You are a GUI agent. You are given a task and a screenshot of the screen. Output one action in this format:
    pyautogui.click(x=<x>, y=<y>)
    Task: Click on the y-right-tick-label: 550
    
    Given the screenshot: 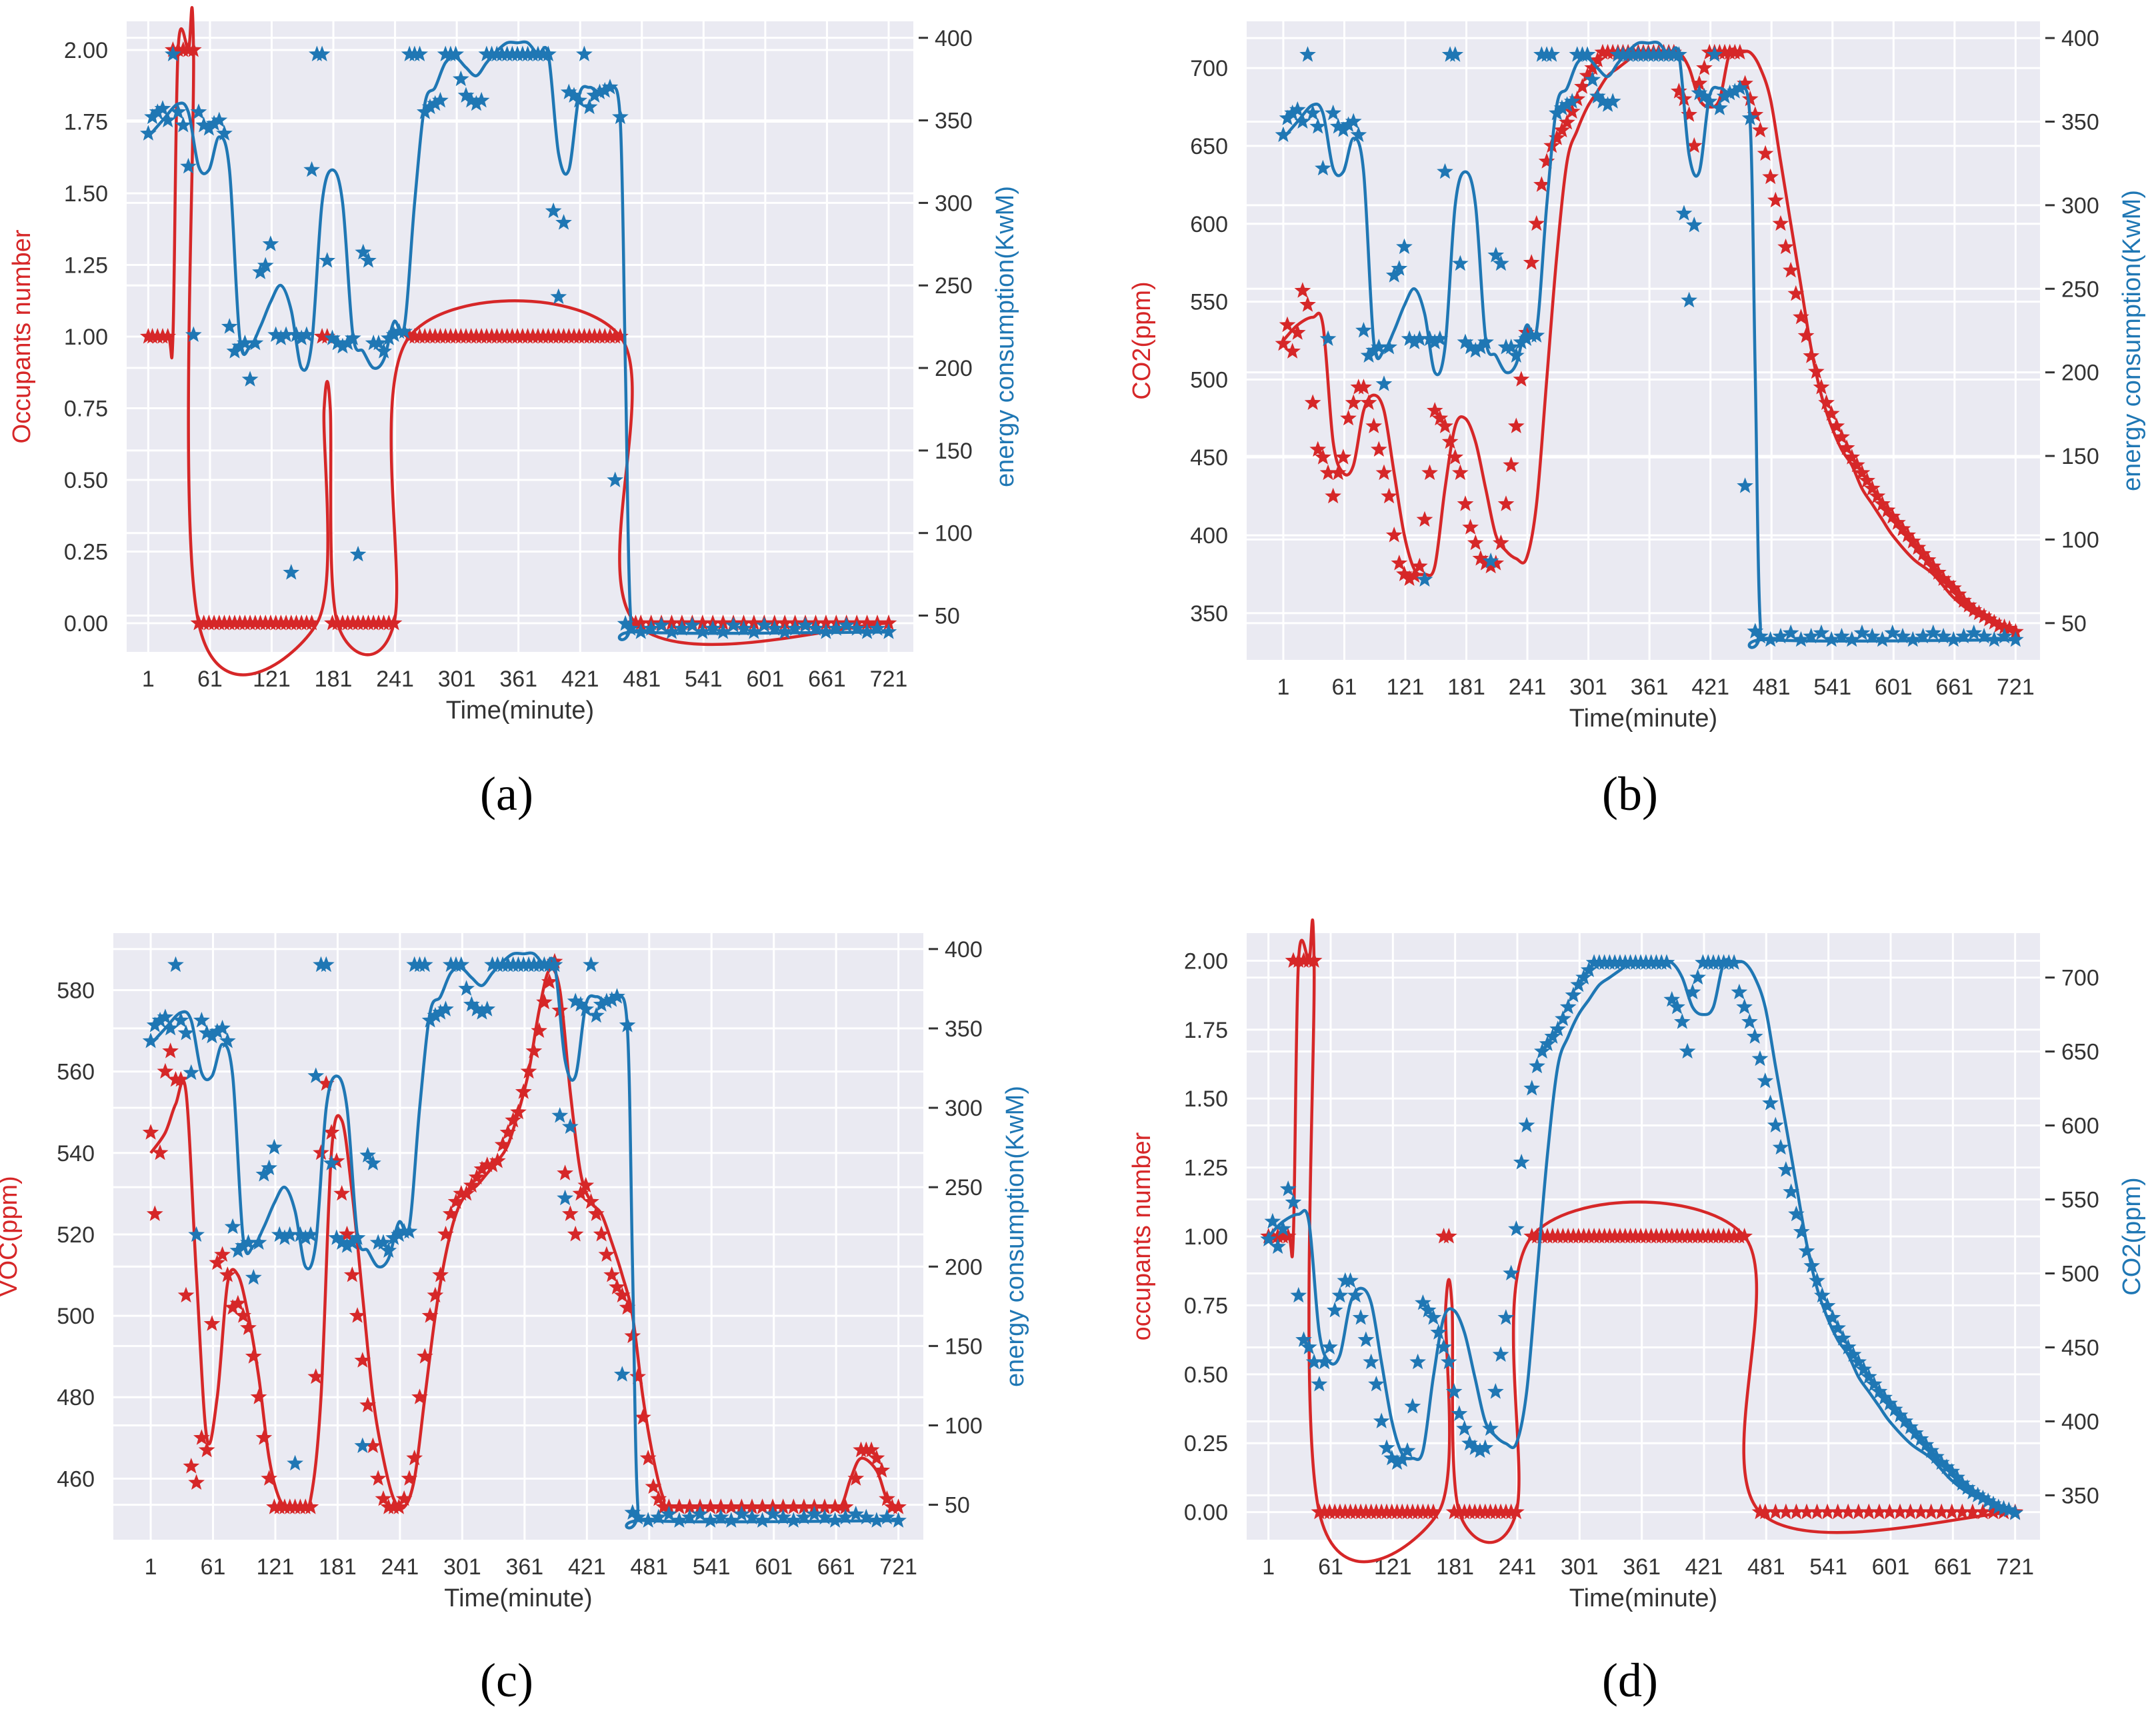 What is the action you would take?
    pyautogui.click(x=2080, y=1201)
    